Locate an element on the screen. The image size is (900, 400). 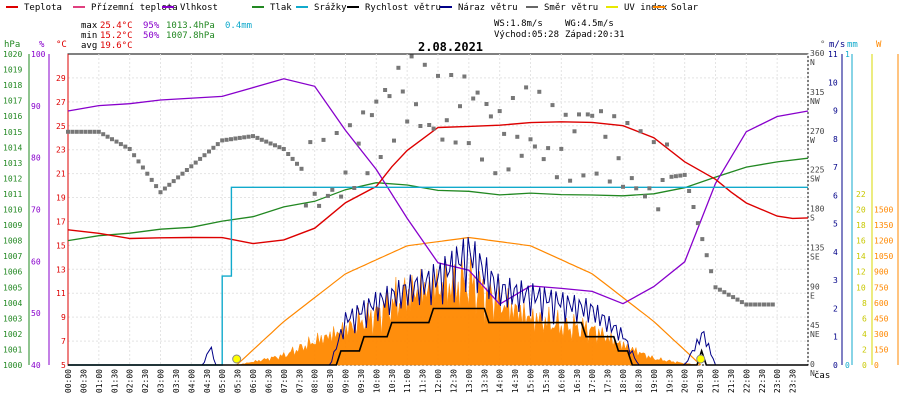
legend-label: UV index is located at coordinates (646, 8).